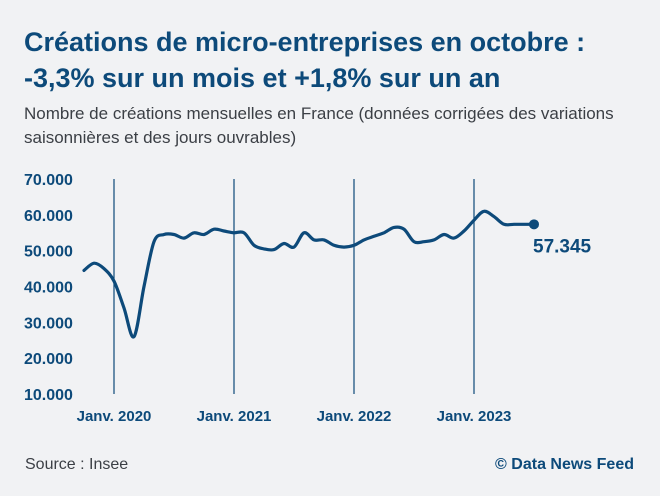 The image size is (660, 496). What do you see at coordinates (474, 416) in the screenshot?
I see `x-tick-label: Janv. 2023` at bounding box center [474, 416].